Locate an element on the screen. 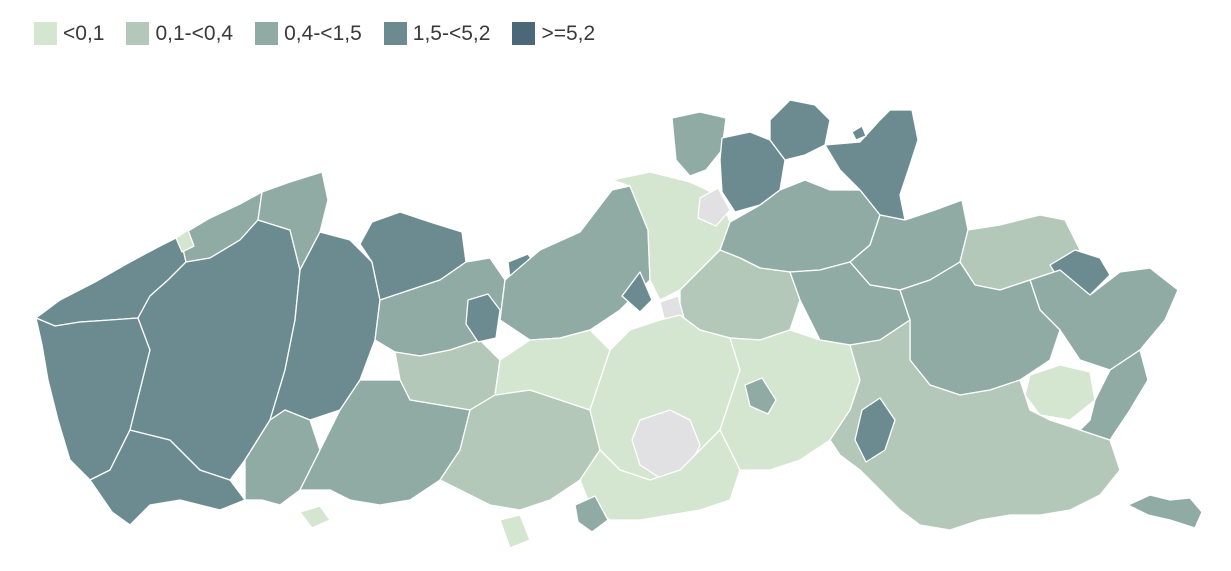  region-antwerp-north-c is located at coordinates (800, 130).